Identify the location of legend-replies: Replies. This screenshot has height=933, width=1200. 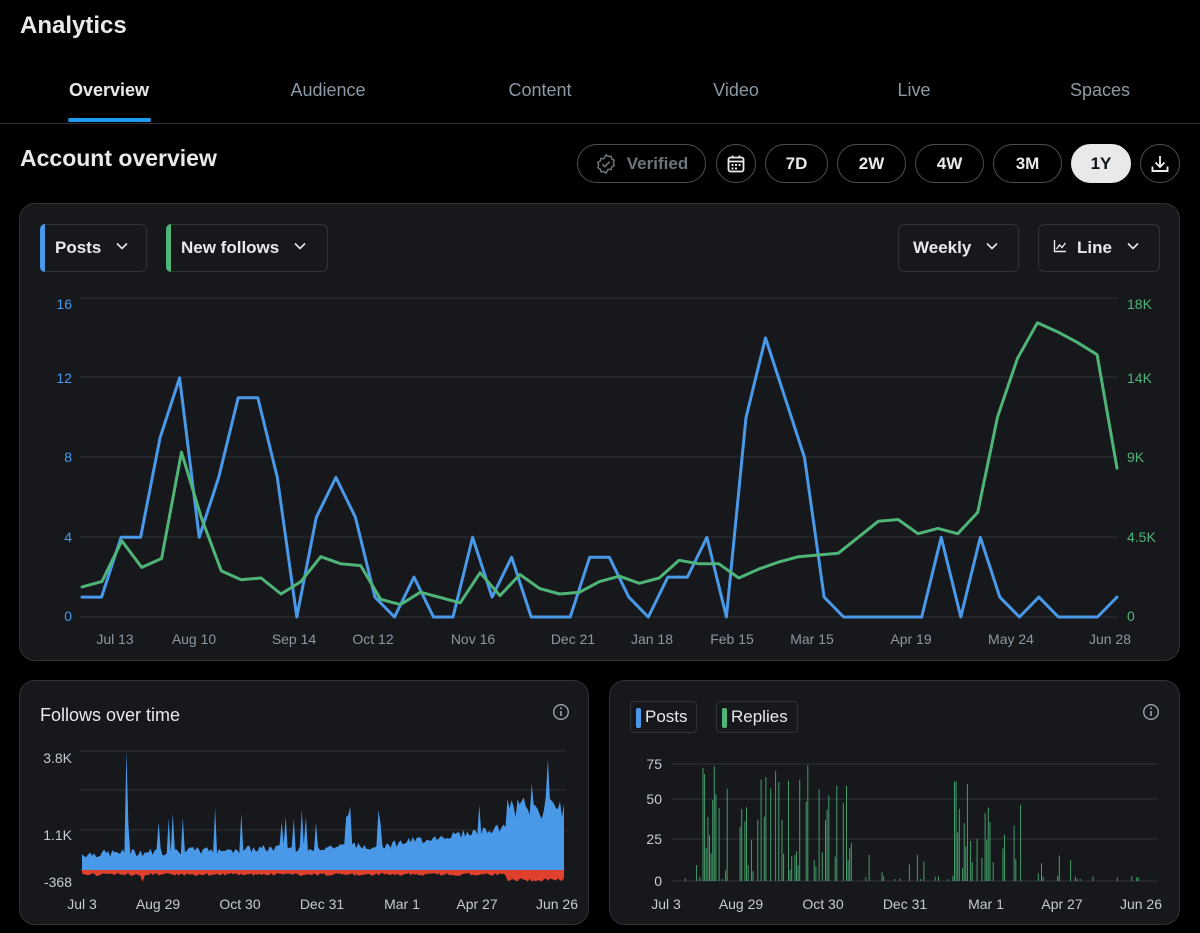
(757, 717).